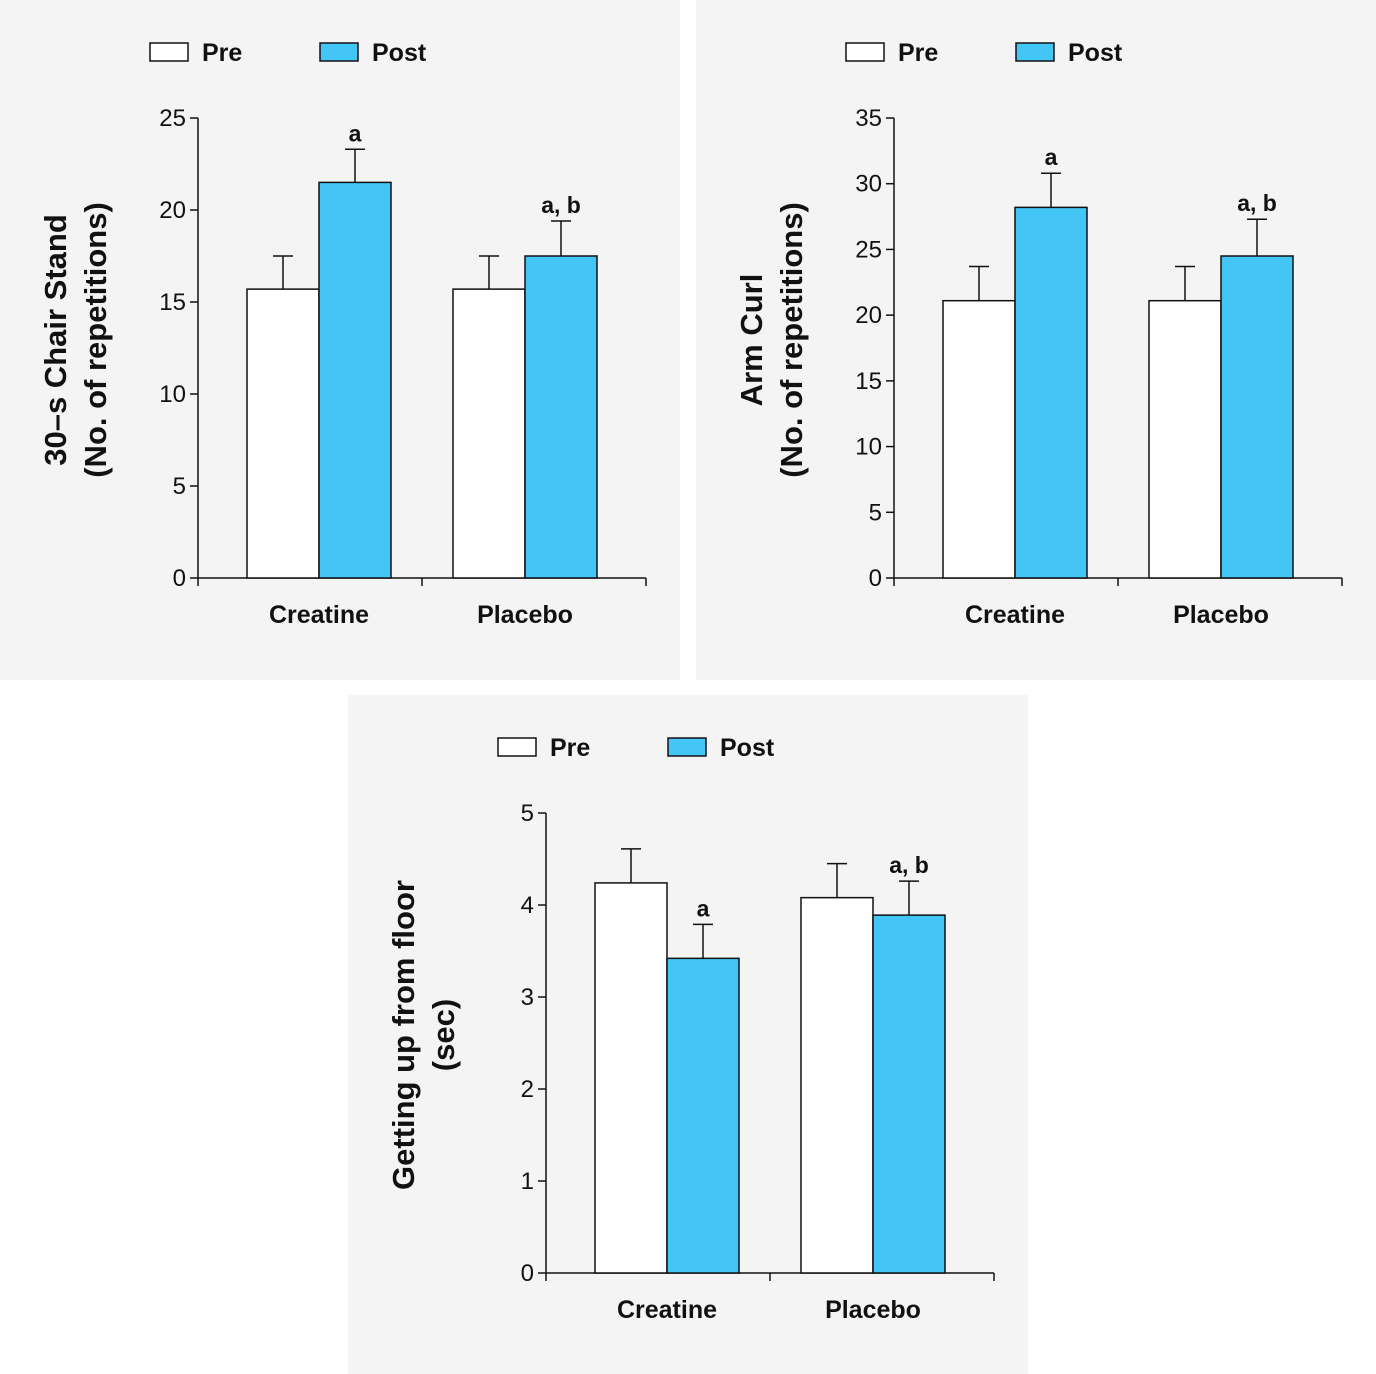 This screenshot has width=1376, height=1374. I want to click on y-tick-label: 3, so click(527, 997).